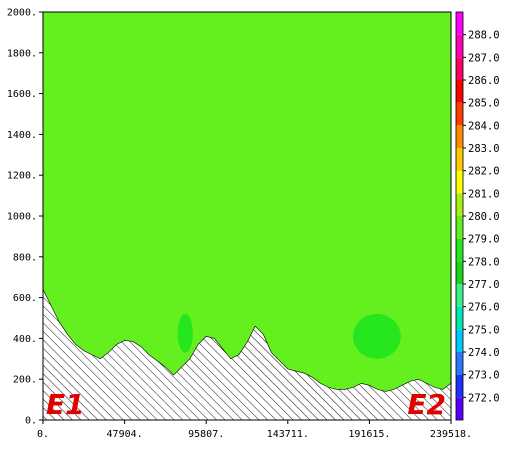 Image resolution: width=506 pixels, height=453 pixels. Describe the element at coordinates (484, 217) in the screenshot. I see `colorbar-tick-label: 280.0` at that location.